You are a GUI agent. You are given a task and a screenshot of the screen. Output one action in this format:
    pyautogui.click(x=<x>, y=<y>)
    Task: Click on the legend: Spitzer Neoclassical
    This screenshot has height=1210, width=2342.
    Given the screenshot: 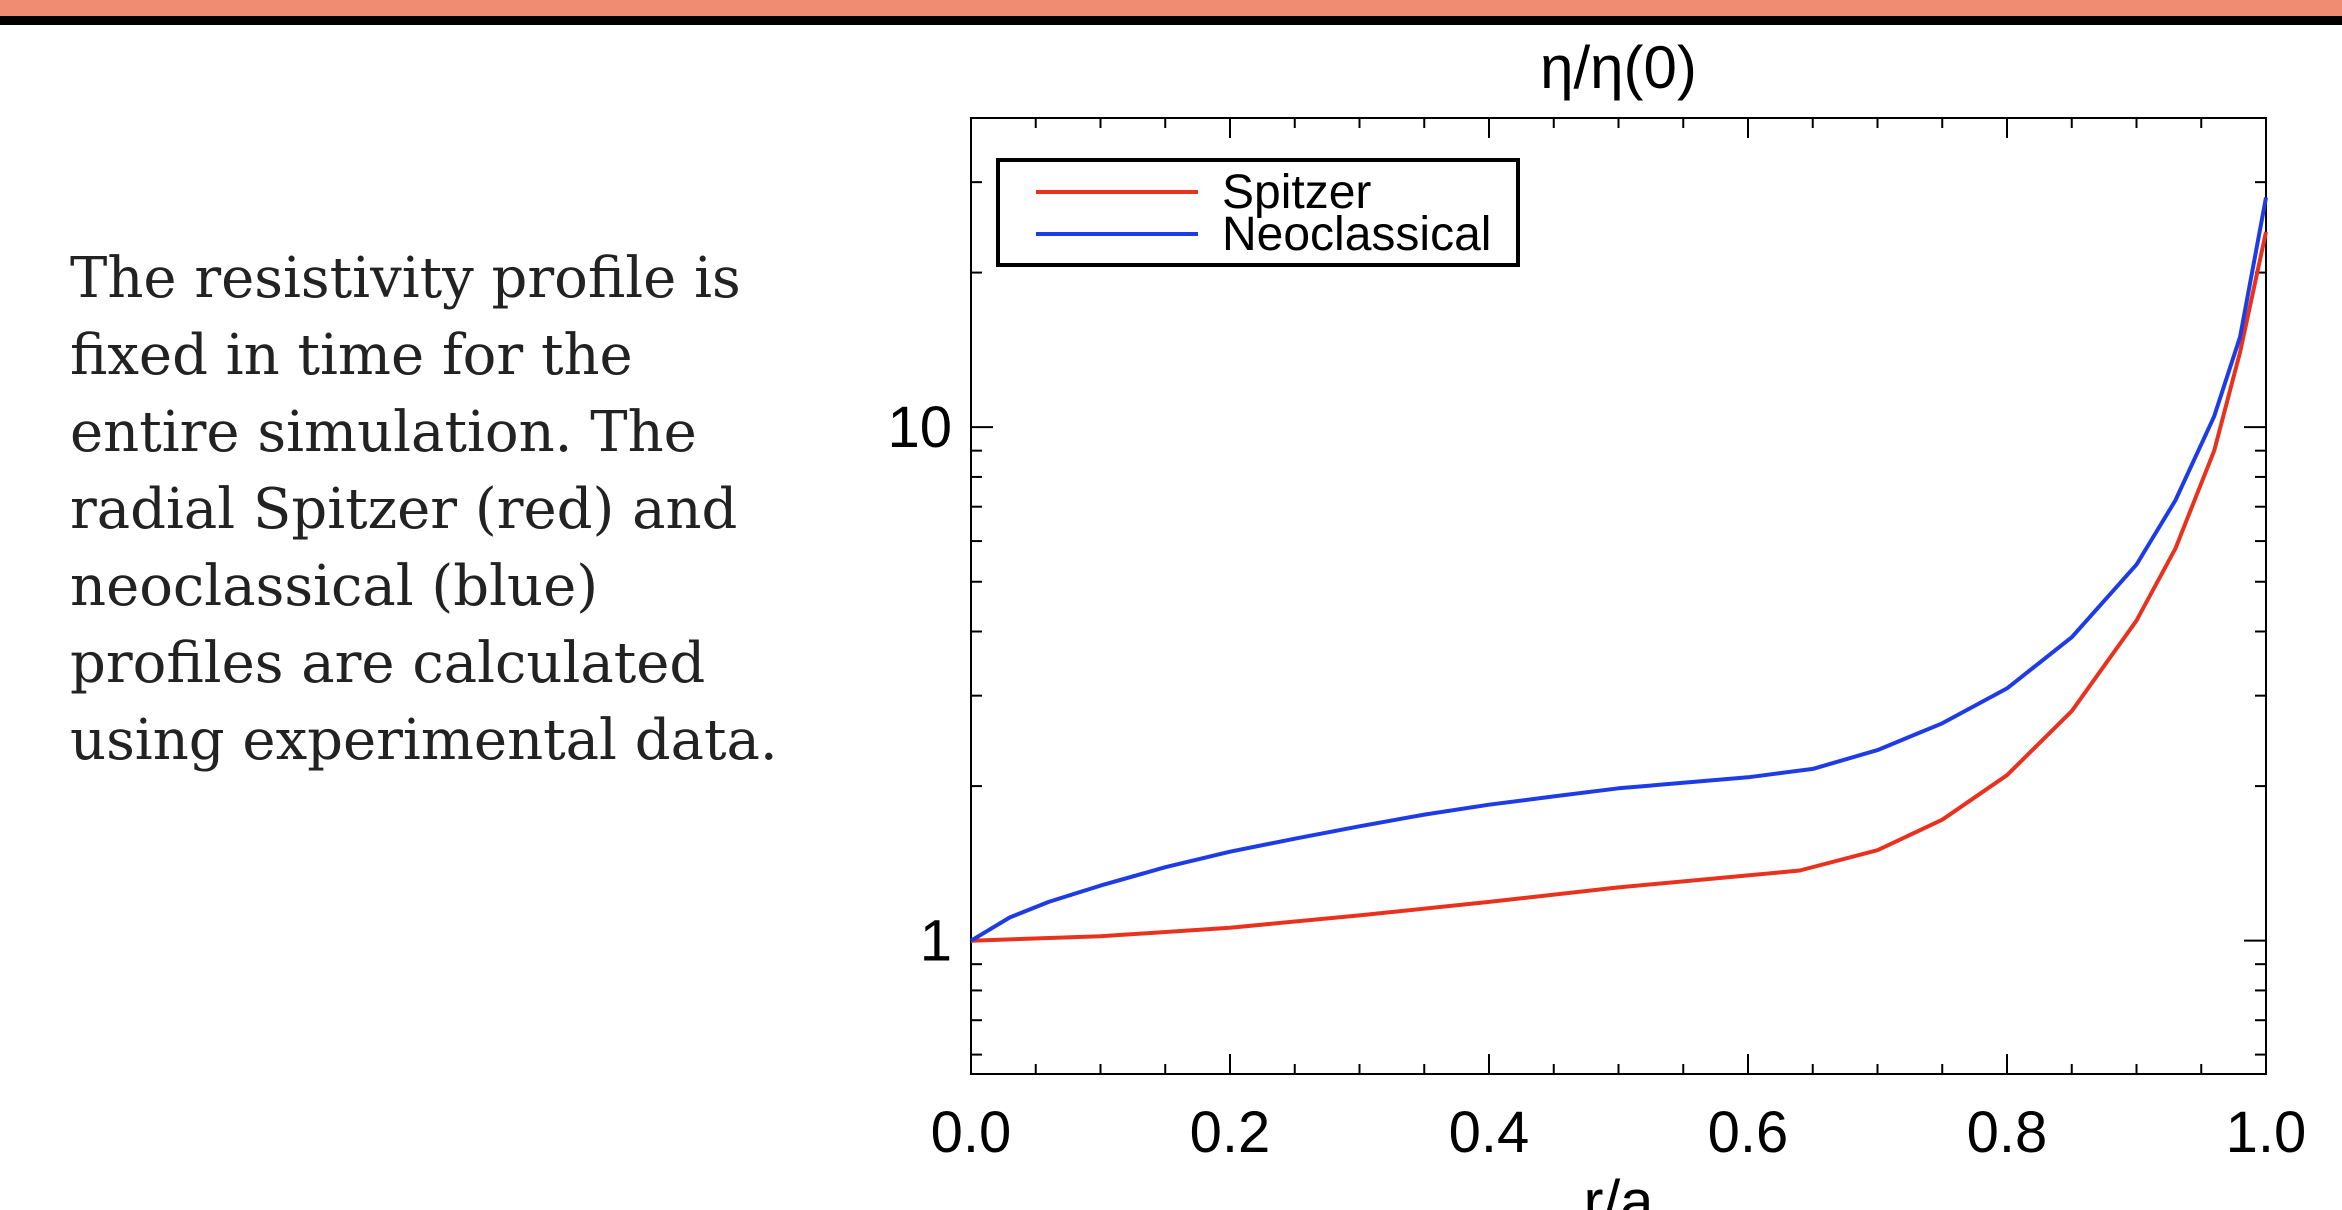 What is the action you would take?
    pyautogui.click(x=1258, y=212)
    